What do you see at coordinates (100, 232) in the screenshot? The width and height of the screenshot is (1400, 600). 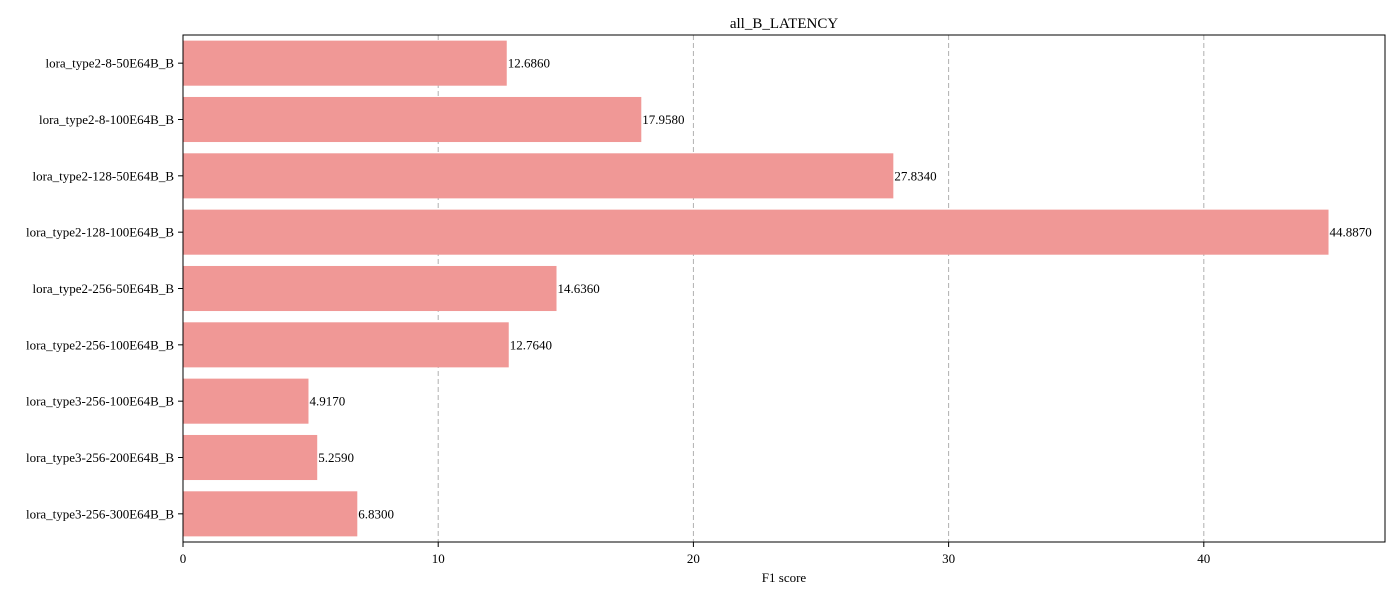 I see `y-tick-label: lora_type2-128-100E64B_B` at bounding box center [100, 232].